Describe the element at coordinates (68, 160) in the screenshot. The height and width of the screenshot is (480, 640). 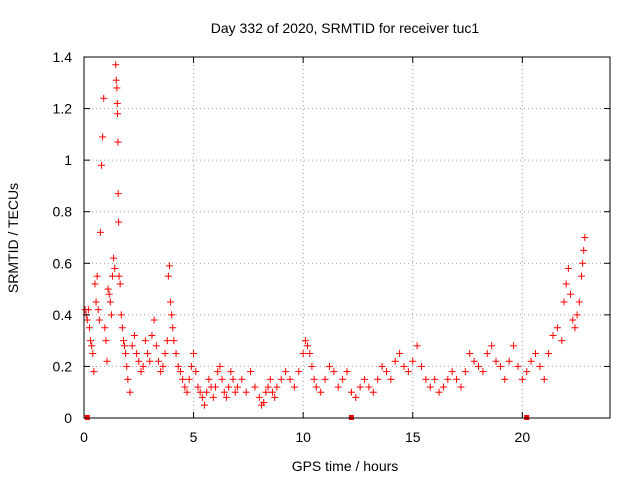
I see `y-tick-label: 1` at that location.